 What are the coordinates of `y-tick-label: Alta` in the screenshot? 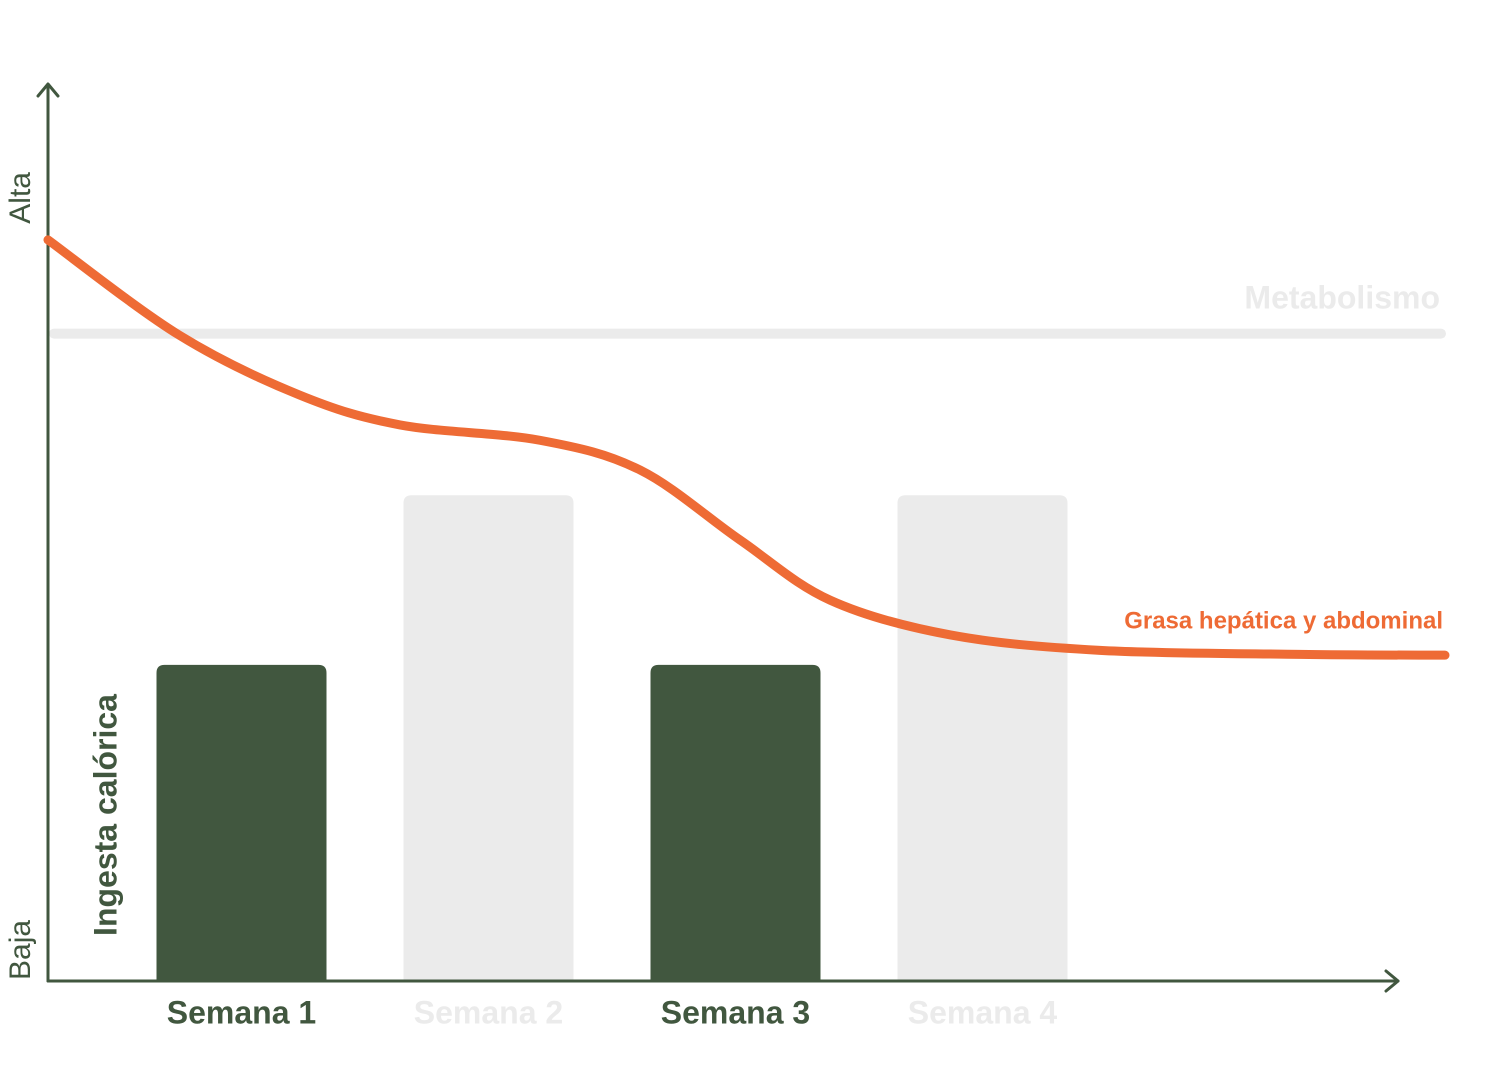 It's located at (20, 198).